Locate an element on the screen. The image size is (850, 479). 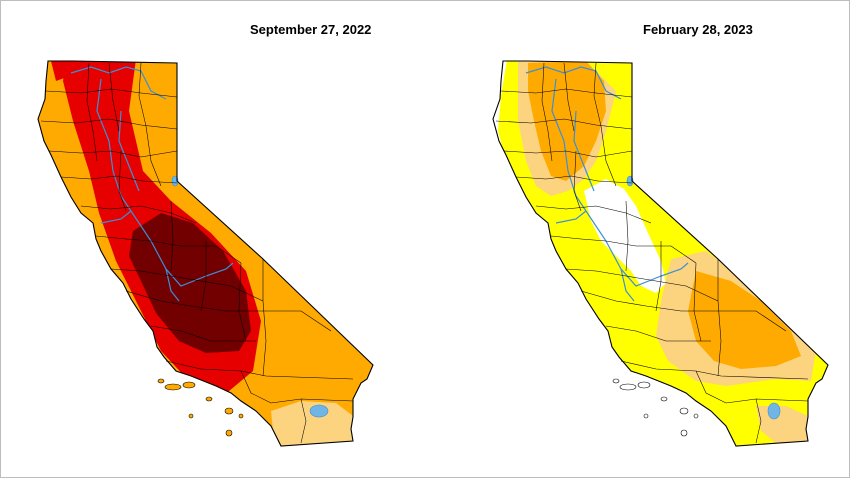
moderate-drought-area is located at coordinates (312, 423).